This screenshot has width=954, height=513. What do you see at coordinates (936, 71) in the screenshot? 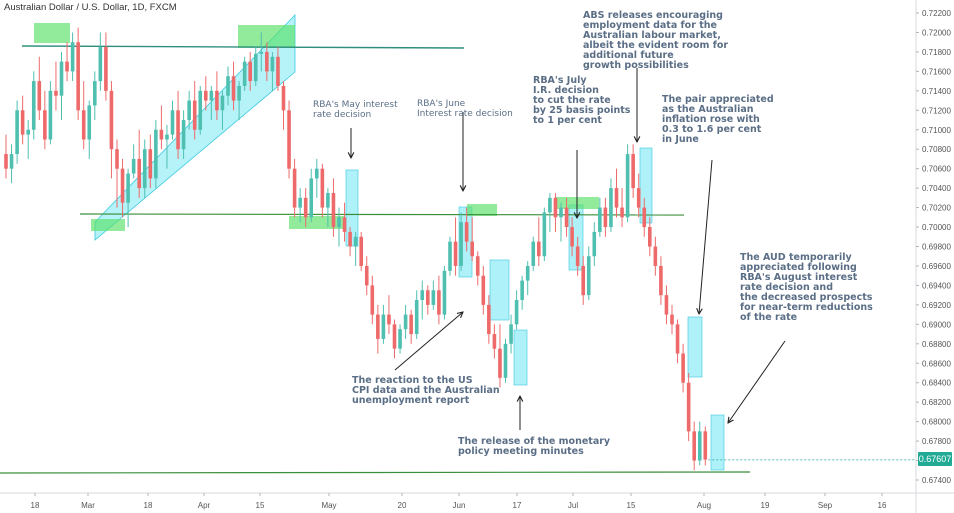
I see `y-tick-label: 0.71600` at bounding box center [936, 71].